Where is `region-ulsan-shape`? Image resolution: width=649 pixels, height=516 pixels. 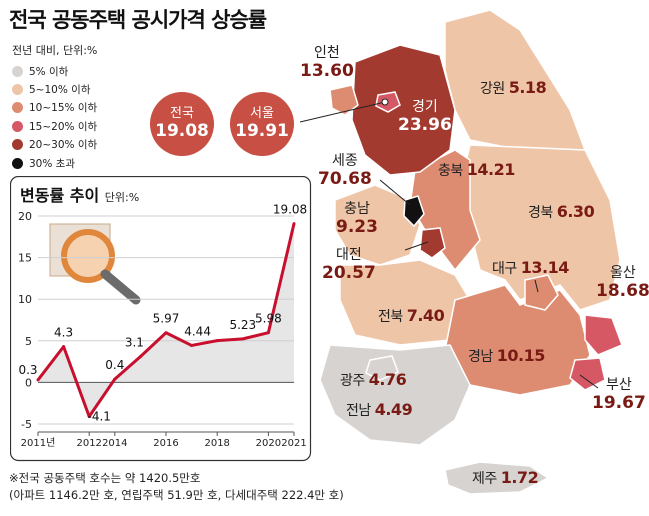
region-ulsan-shape is located at coordinates (603, 335).